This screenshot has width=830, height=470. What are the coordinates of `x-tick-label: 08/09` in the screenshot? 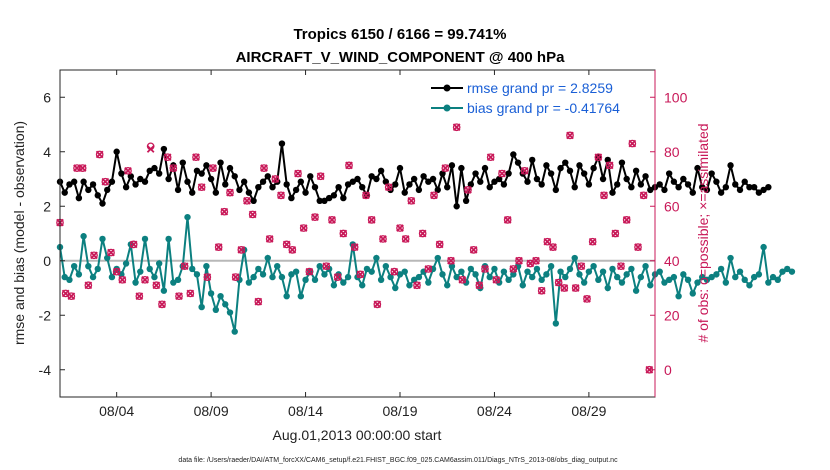 It's located at (211, 411).